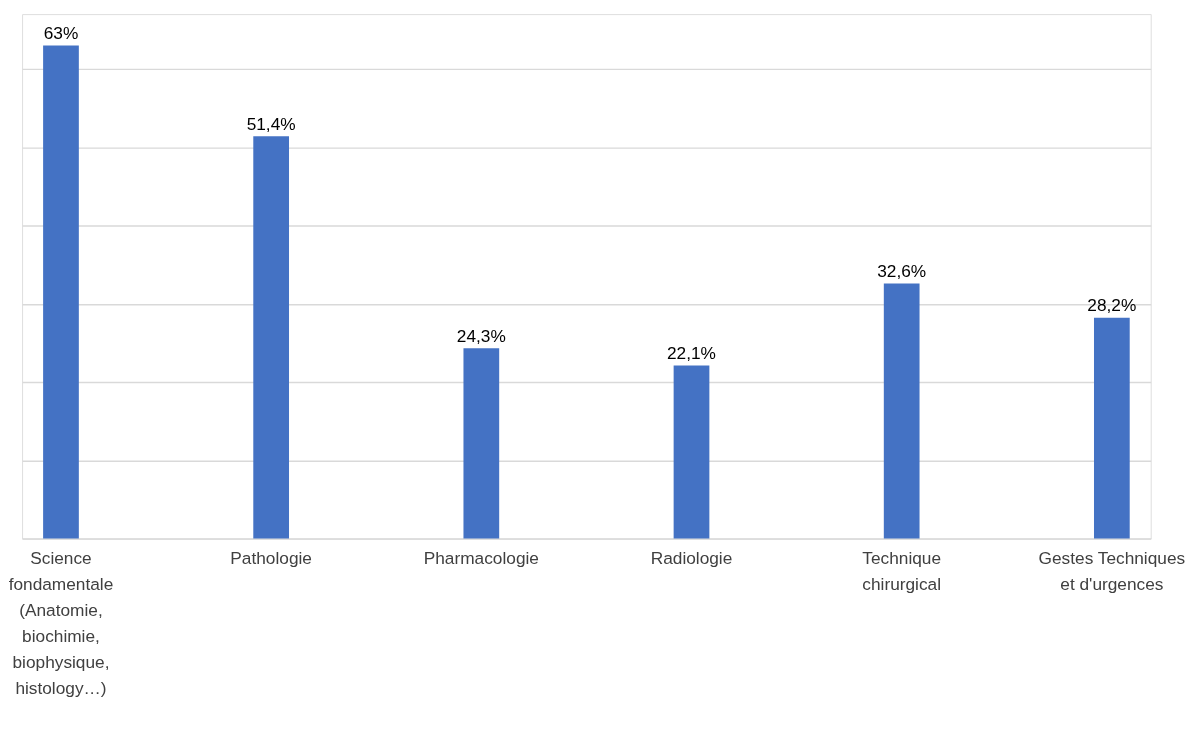 The image size is (1193, 729). I want to click on x-tick-label: Technique chirurgical, so click(902, 571).